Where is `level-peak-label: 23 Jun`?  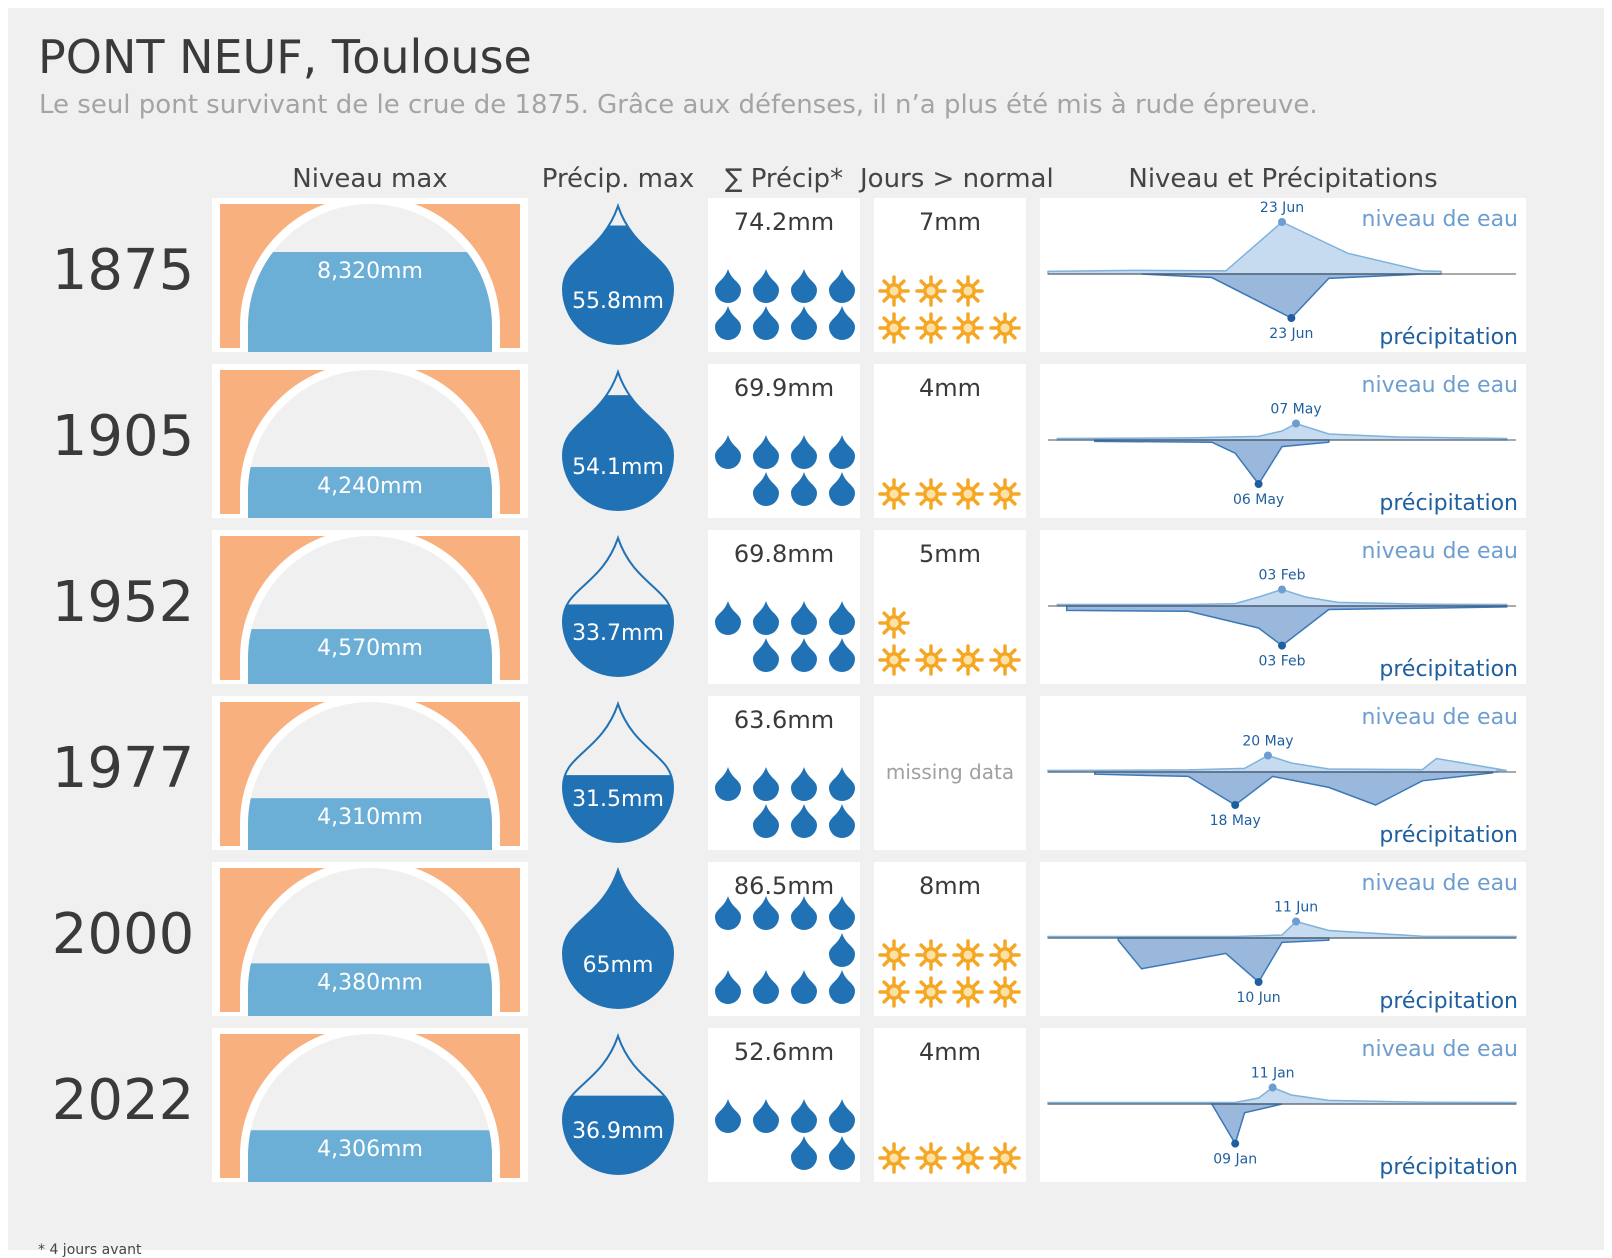 level-peak-label: 23 Jun is located at coordinates (1282, 208).